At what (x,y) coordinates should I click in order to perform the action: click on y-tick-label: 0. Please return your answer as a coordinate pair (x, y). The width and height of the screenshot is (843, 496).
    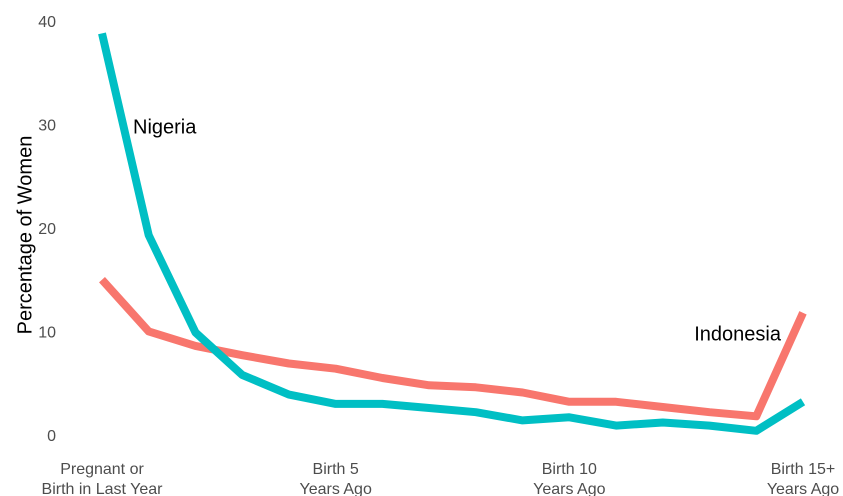
    Looking at the image, I should click on (51, 436).